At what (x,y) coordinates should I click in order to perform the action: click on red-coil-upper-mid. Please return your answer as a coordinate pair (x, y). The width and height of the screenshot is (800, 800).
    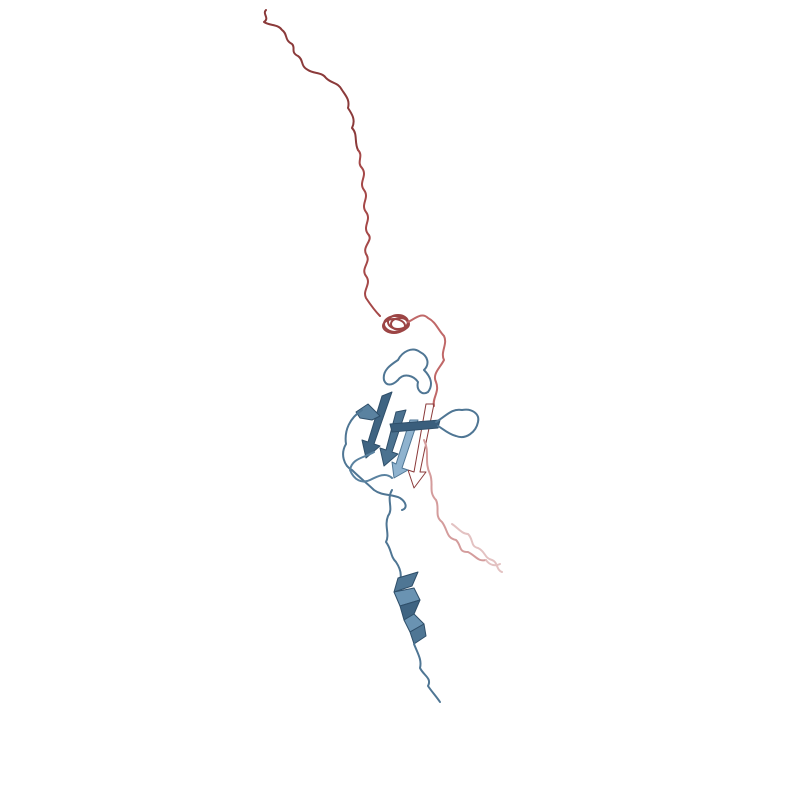
    Looking at the image, I should click on (369, 233).